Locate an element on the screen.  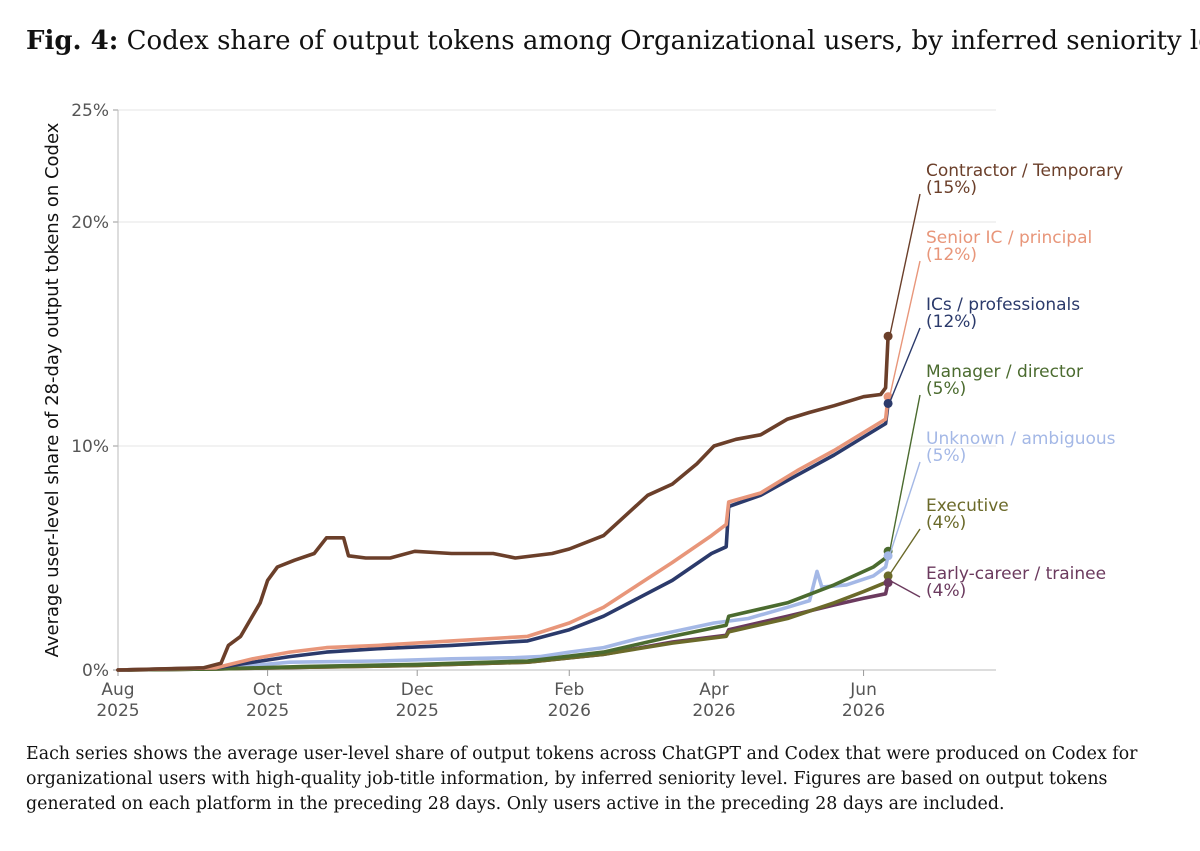
series-label-name: Senior IC / principal is located at coordinates (1009, 238).